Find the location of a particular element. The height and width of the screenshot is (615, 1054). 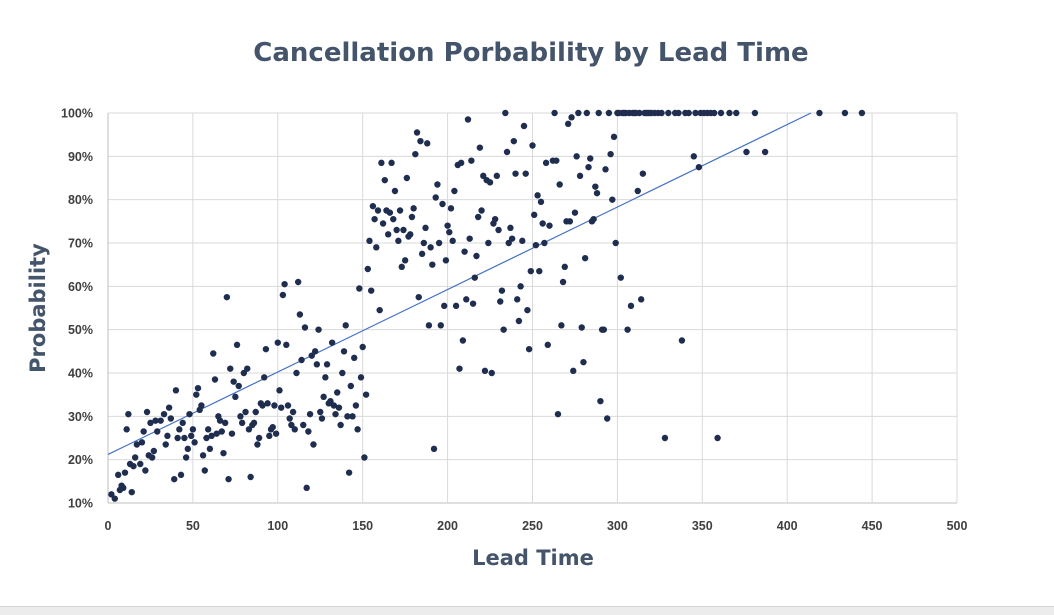

y-tick-label: 80% is located at coordinates (80, 200).